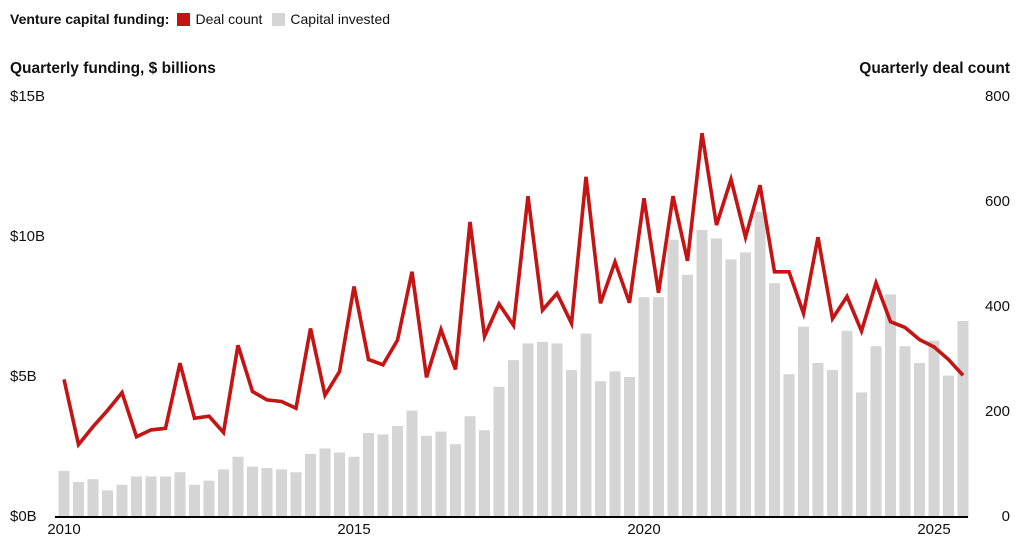 The width and height of the screenshot is (1020, 552). I want to click on left-axis-title: Quarterly funding, $ billions, so click(113, 68).